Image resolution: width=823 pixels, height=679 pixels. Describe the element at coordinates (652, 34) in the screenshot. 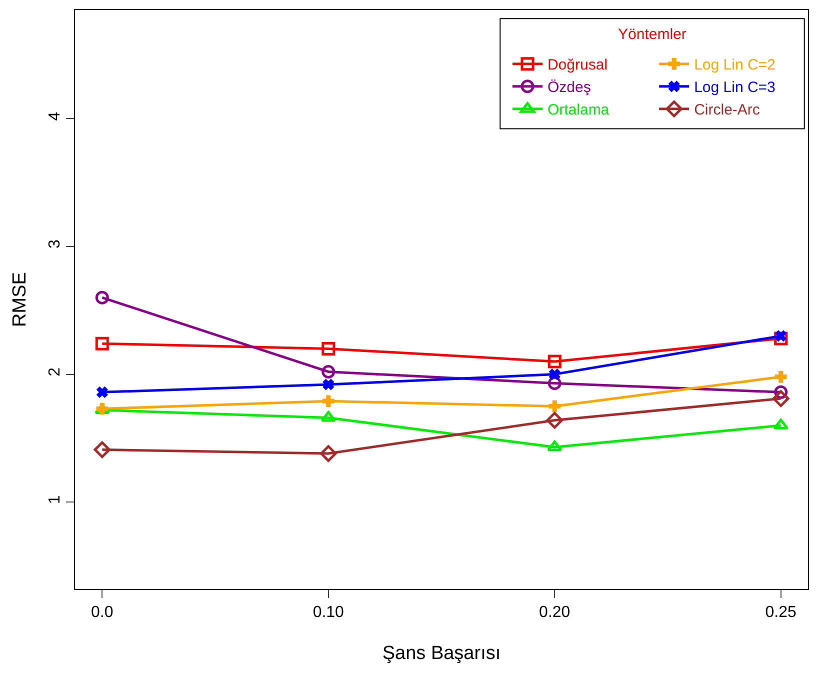

I see `legend-title: Yöntemler` at that location.